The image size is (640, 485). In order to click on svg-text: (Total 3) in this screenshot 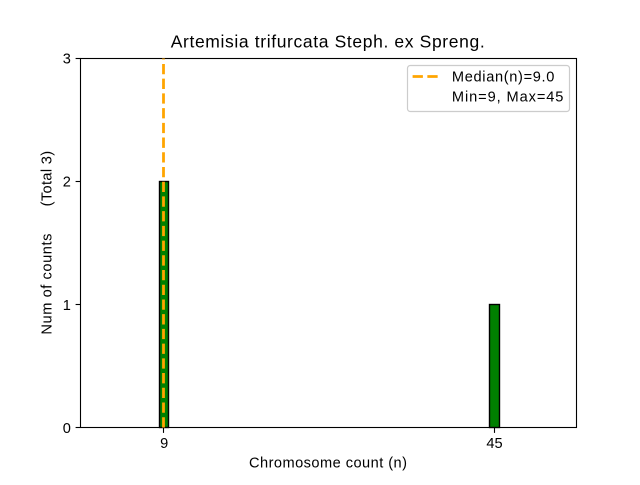, I will do `click(48, 179)`.